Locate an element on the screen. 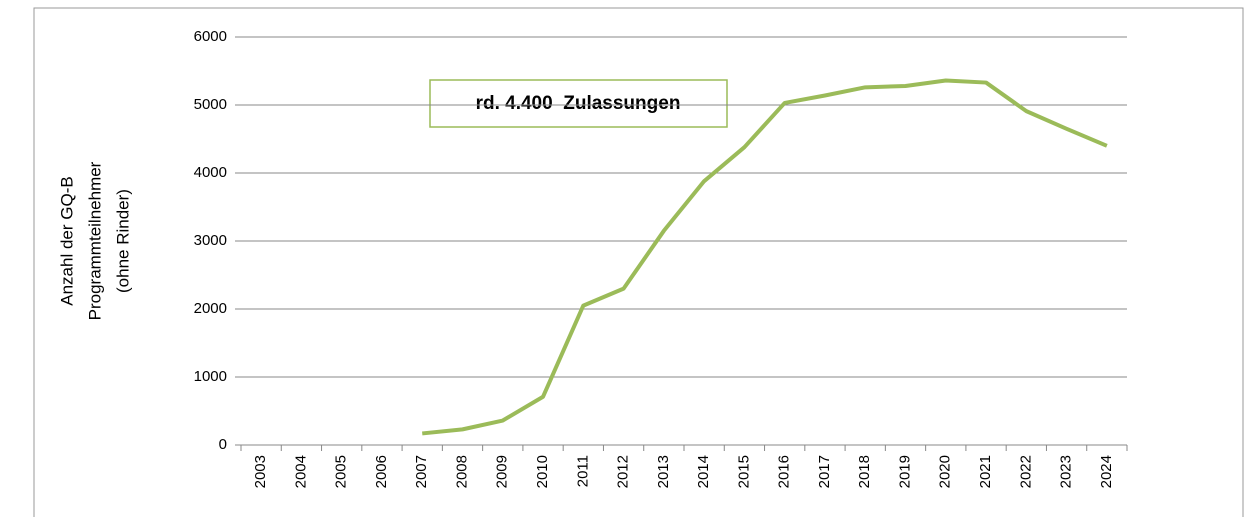 The image size is (1251, 517). y-tick-label: 6000 is located at coordinates (210, 36).